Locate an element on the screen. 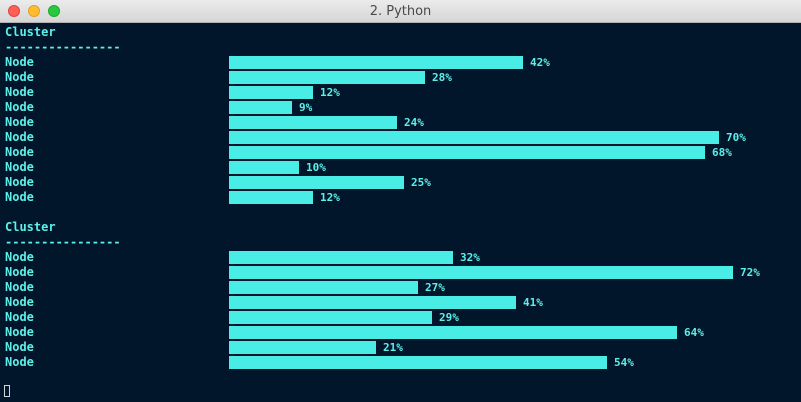 This screenshot has height=402, width=801. node-row: Node 70% is located at coordinates (400, 137).